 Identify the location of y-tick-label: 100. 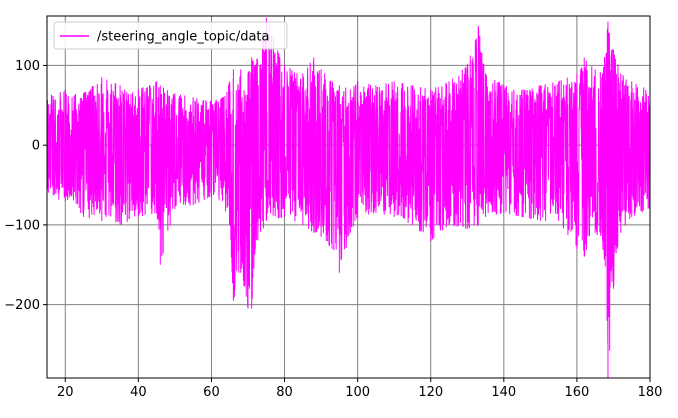
(27, 66).